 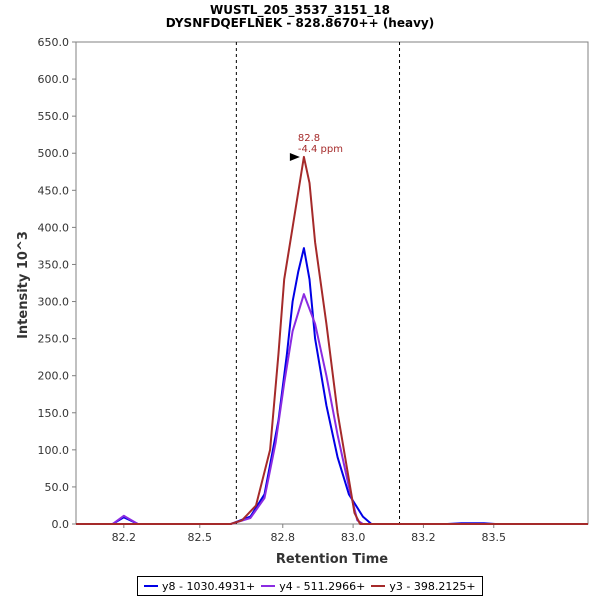 I want to click on x-tick-label: 82.2, so click(x=124, y=537).